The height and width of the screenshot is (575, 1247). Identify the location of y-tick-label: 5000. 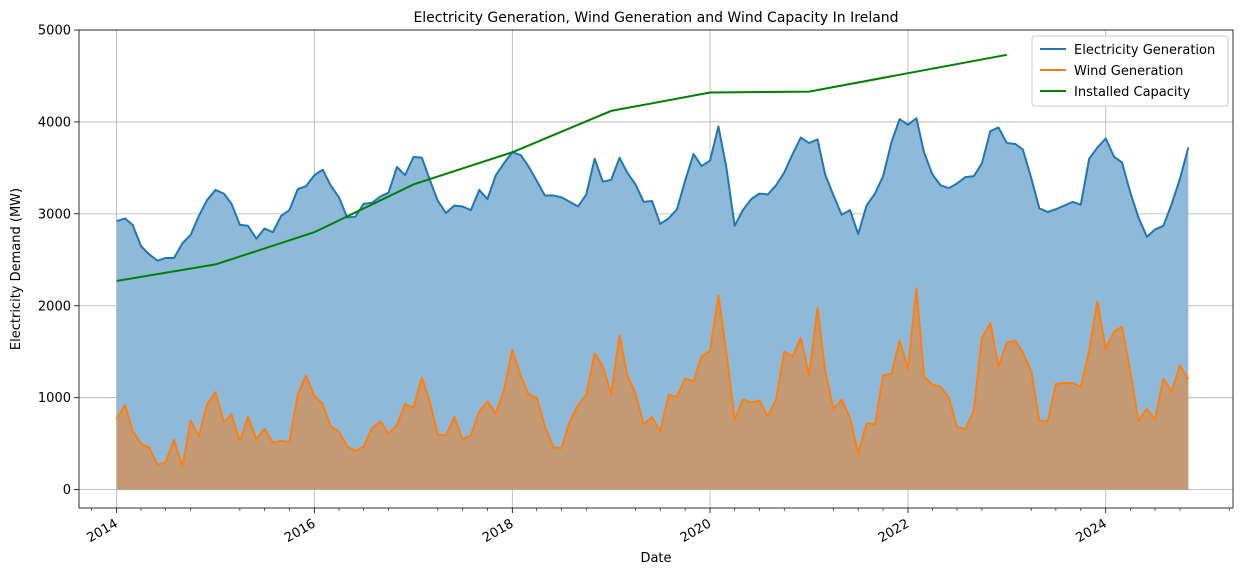
(54, 31).